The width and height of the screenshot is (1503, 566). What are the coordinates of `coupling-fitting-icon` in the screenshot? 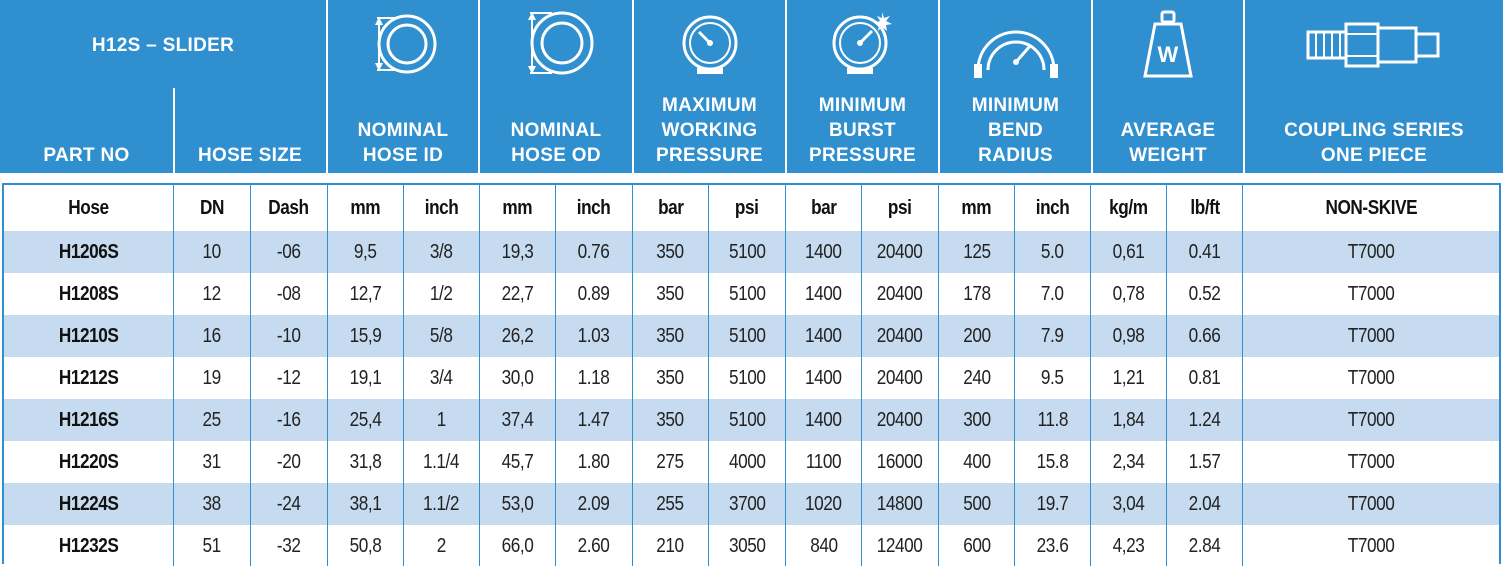 It's located at (1374, 48).